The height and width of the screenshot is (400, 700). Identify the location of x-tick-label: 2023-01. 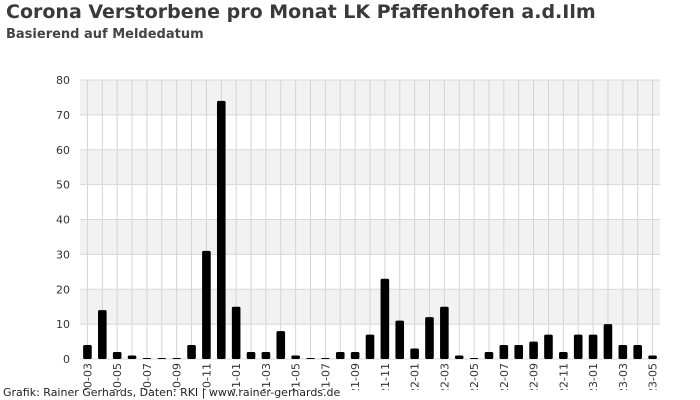
(593, 381).